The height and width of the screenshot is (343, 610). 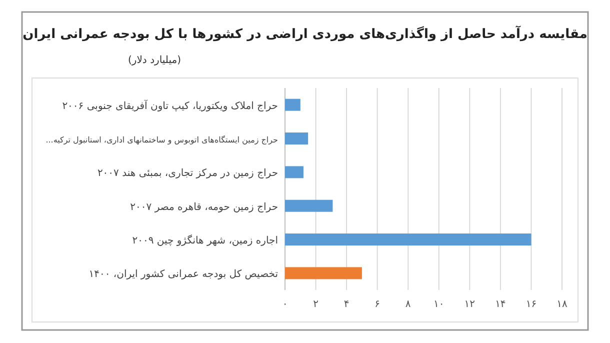 I want to click on y-tick-label: حراج زمین حومه، قاهره مصر ۲۰۰۷, so click(x=204, y=207).